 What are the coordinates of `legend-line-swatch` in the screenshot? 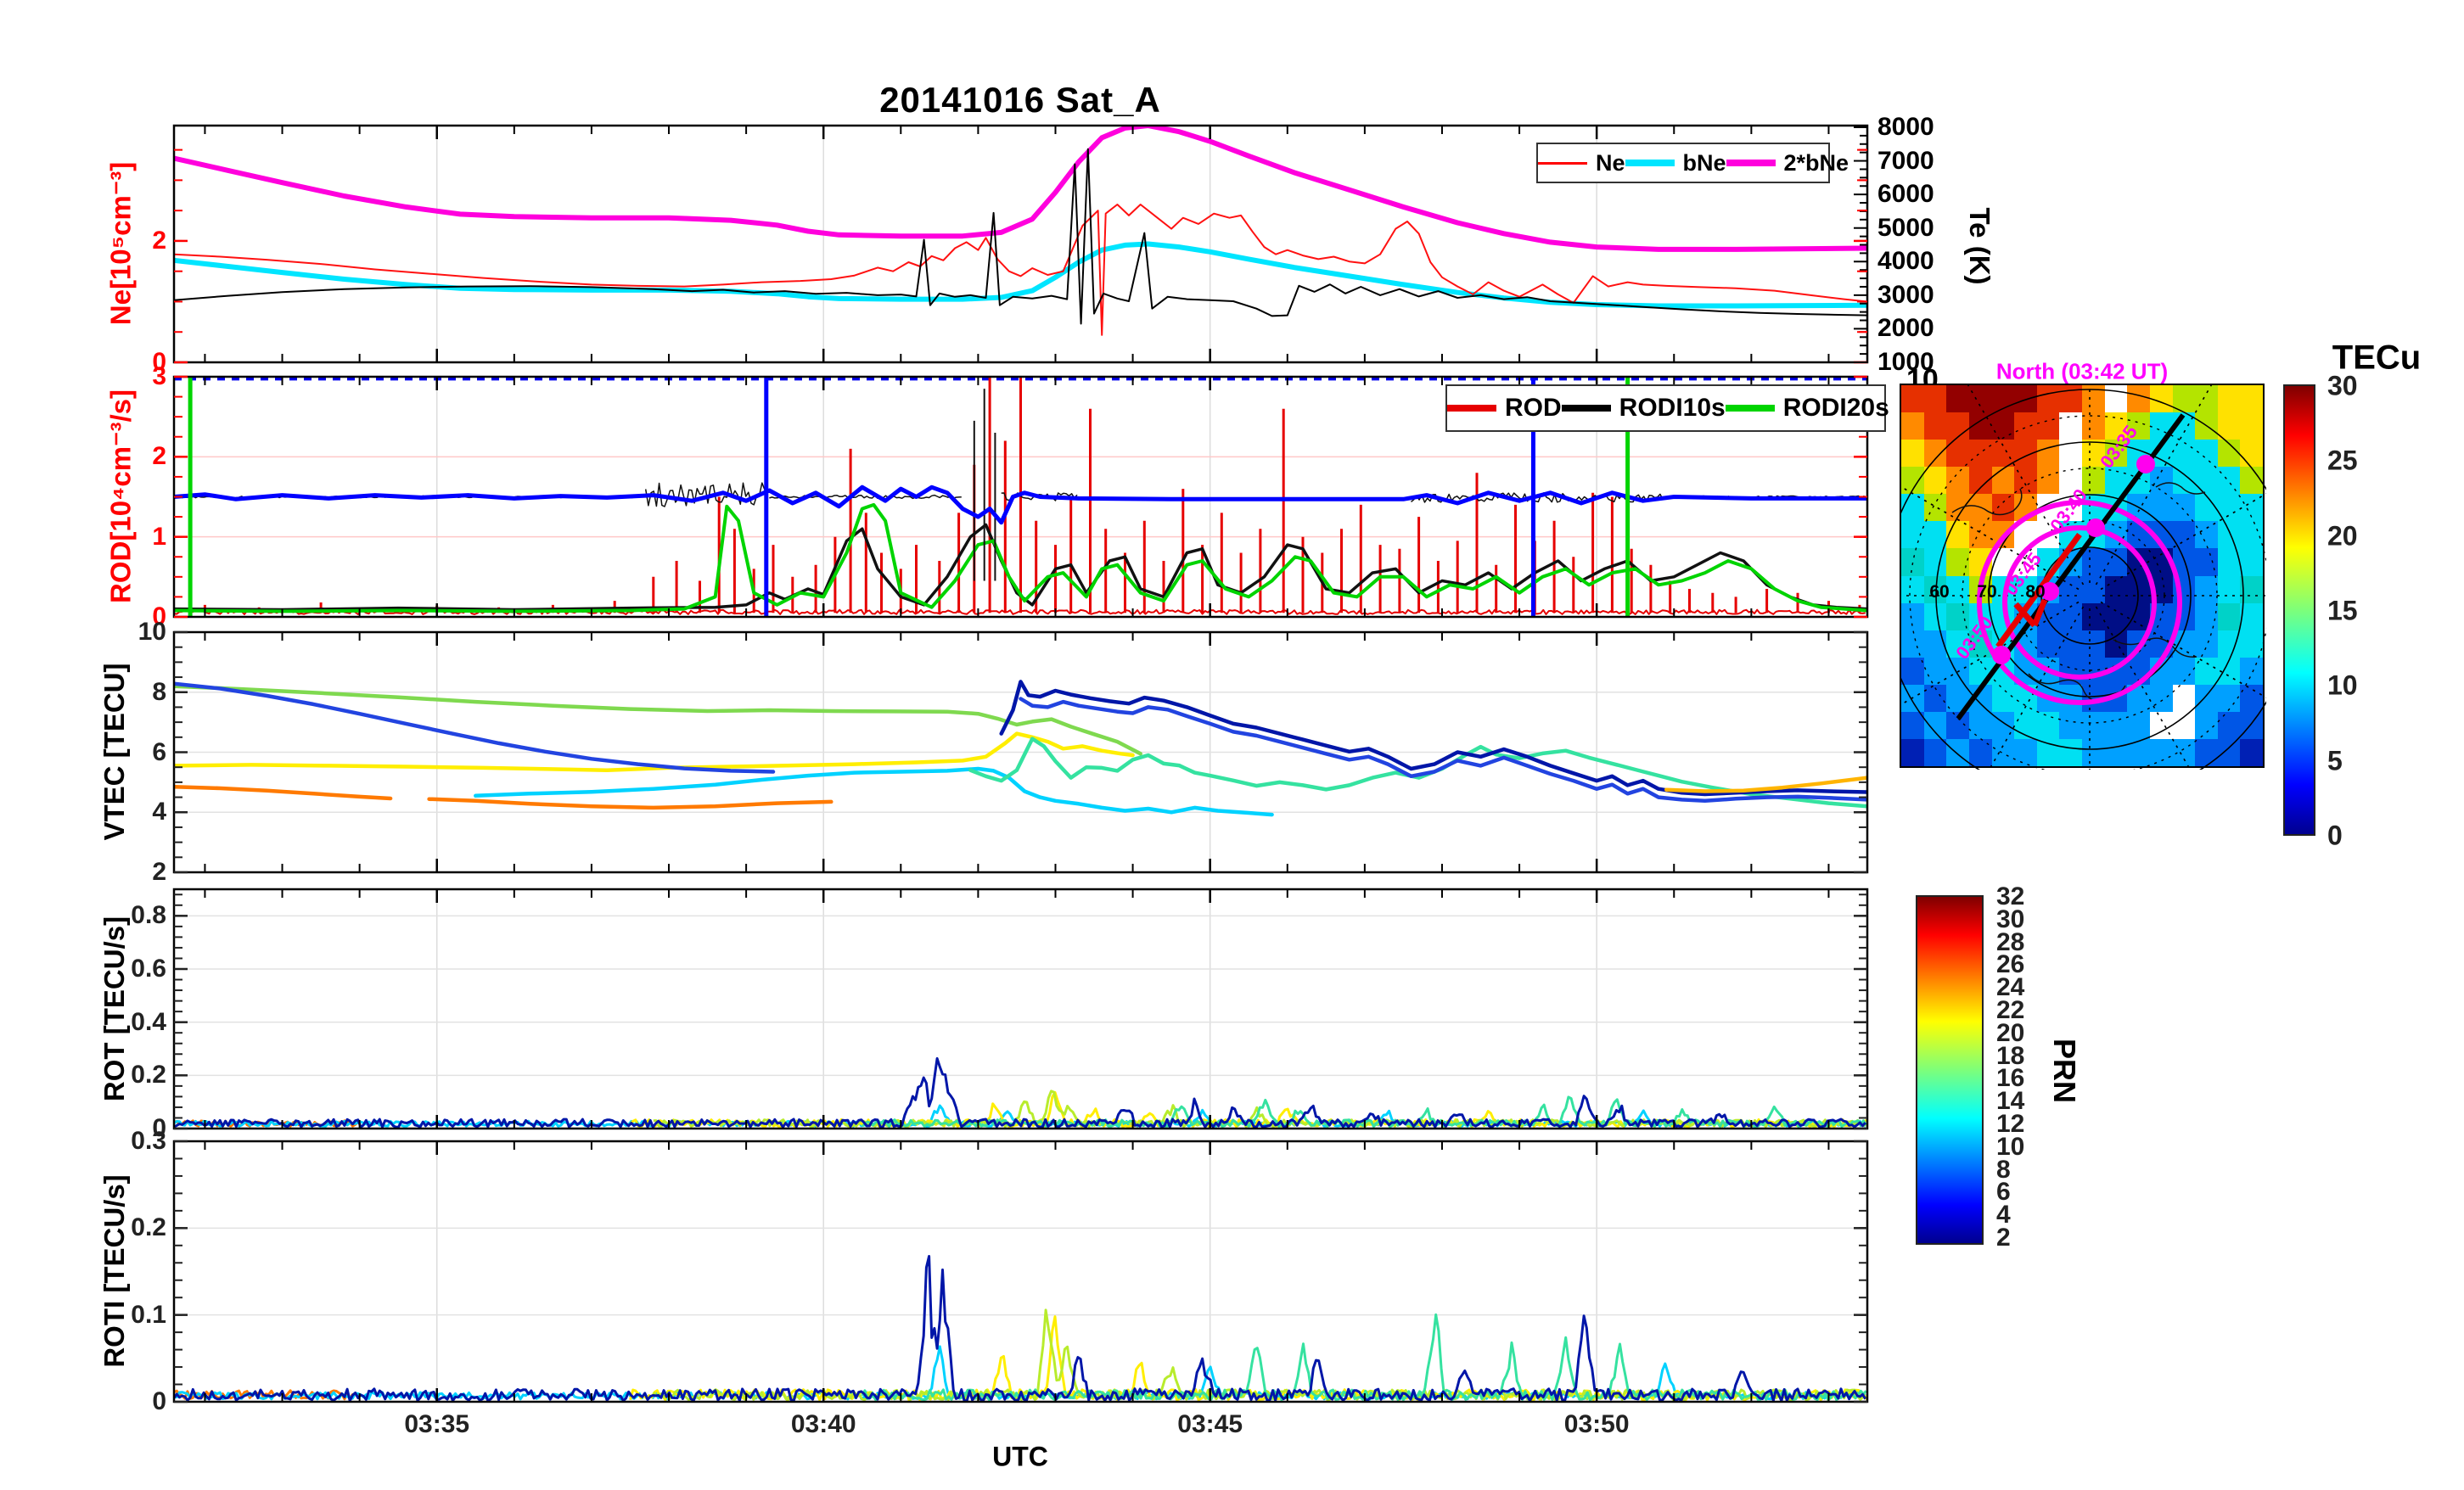 It's located at (1750, 408).